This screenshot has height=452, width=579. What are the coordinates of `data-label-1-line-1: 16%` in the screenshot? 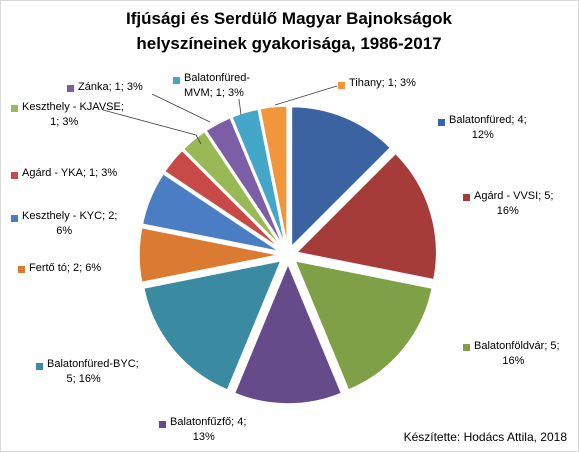 It's located at (508, 211).